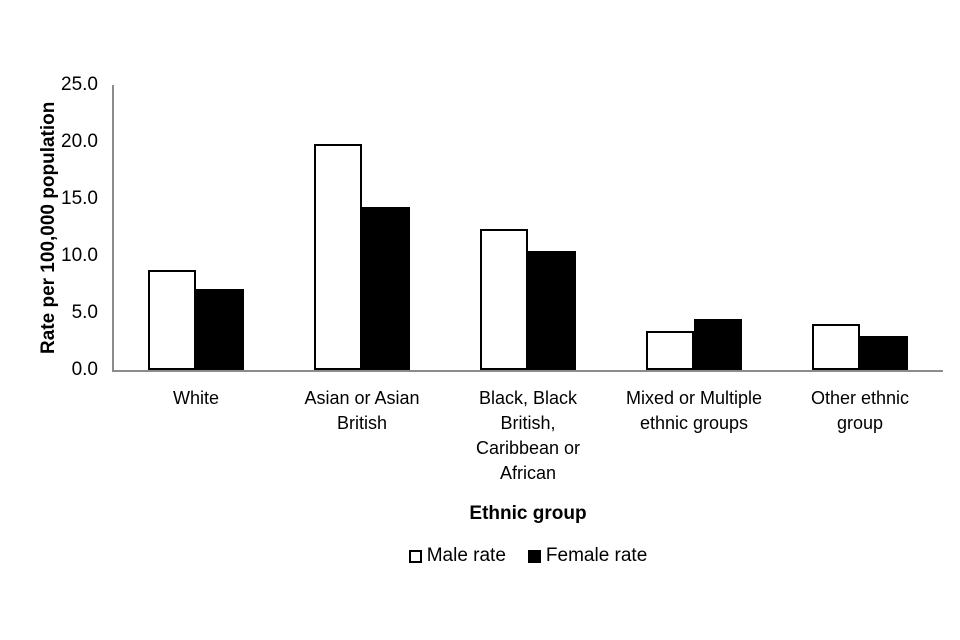 The height and width of the screenshot is (640, 960). What do you see at coordinates (860, 410) in the screenshot?
I see `x-category-label-4: Other ethnic group` at bounding box center [860, 410].